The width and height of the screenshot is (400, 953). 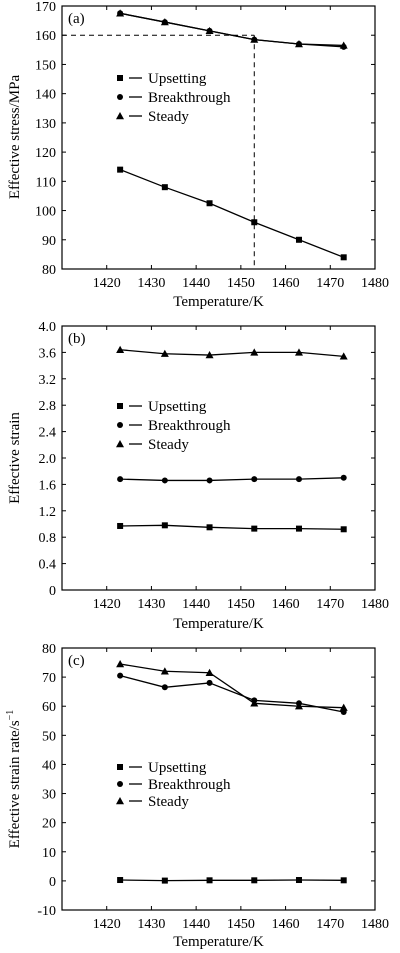 What do you see at coordinates (45, 153) in the screenshot?
I see `y-tick-label: 120` at bounding box center [45, 153].